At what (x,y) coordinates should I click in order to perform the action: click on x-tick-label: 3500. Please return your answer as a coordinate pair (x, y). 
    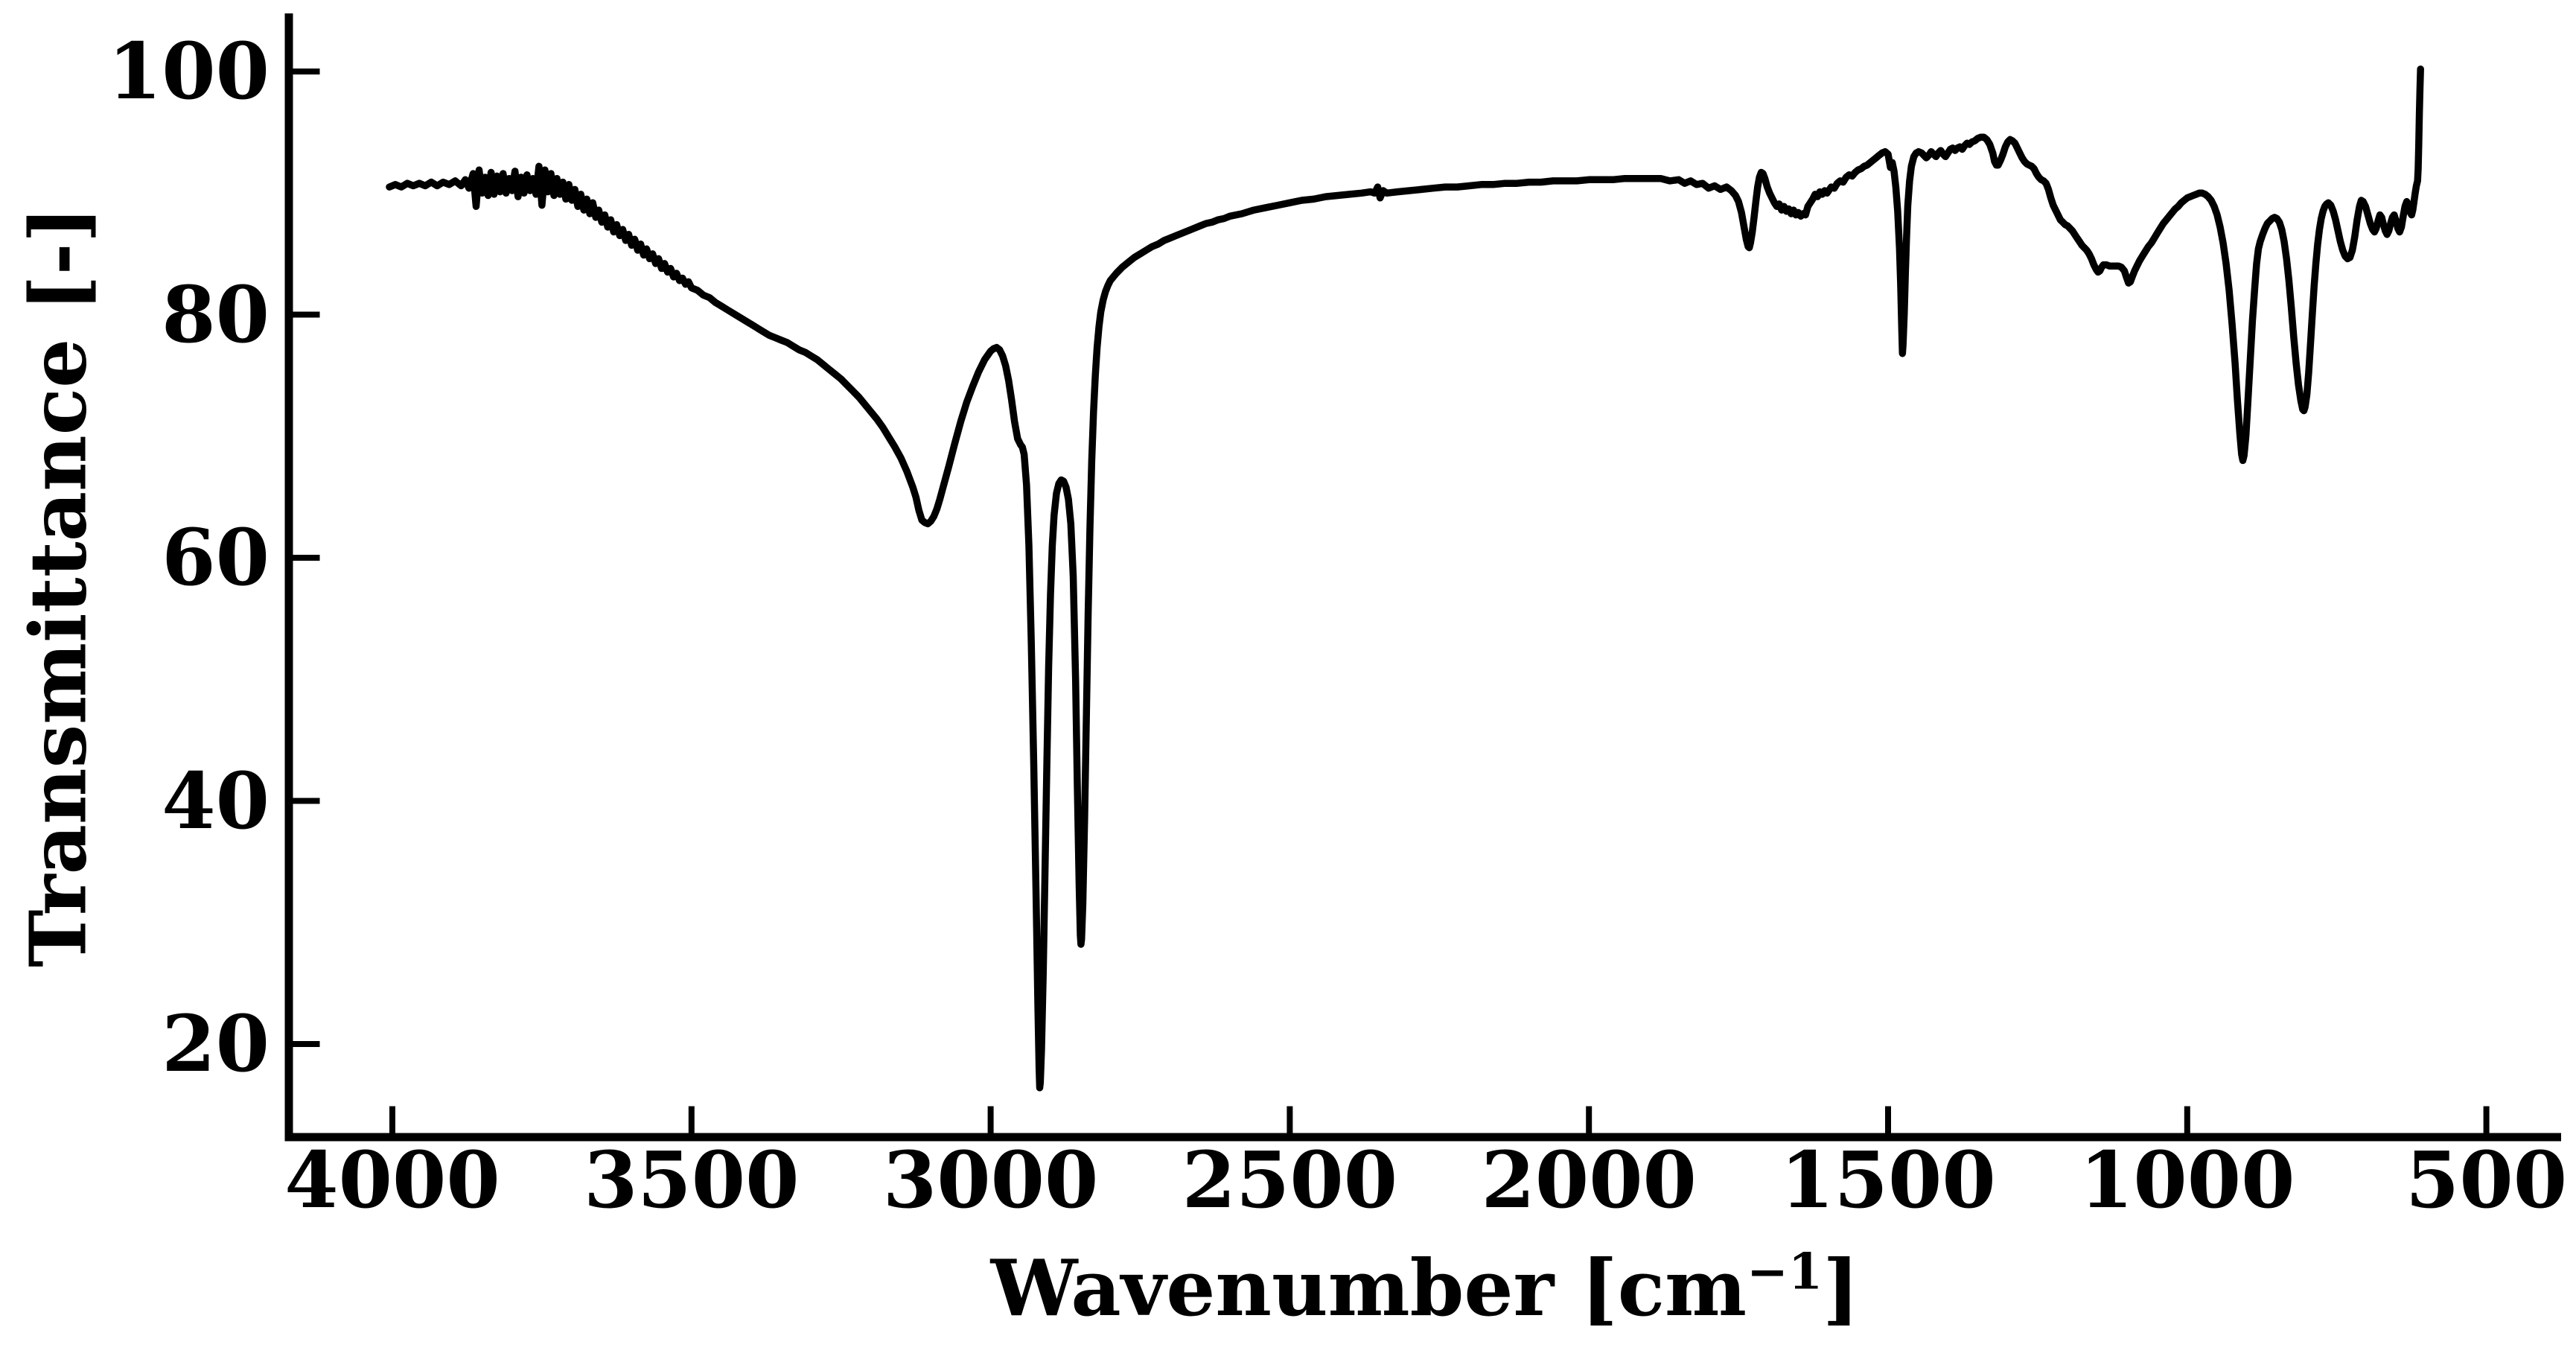
    Looking at the image, I should click on (692, 1180).